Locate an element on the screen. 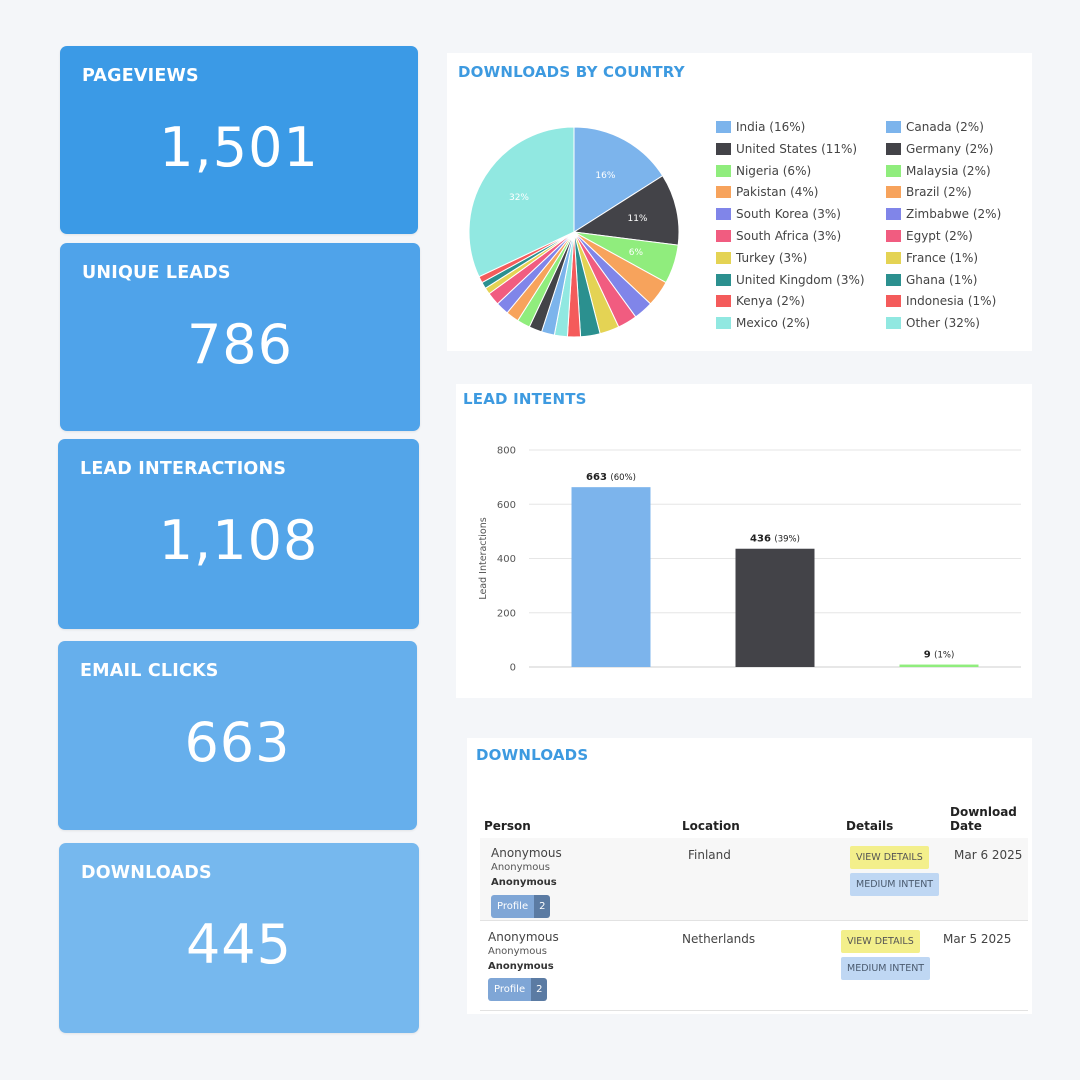  legend-item: United States (11%) is located at coordinates (786, 149).